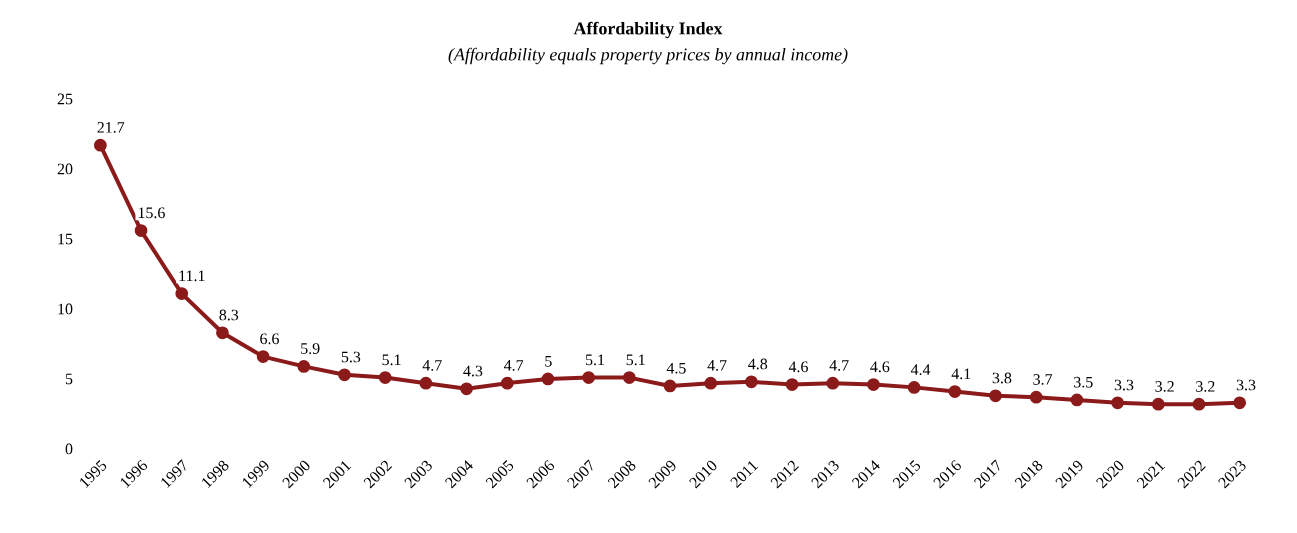 The height and width of the screenshot is (533, 1297). Describe the element at coordinates (1043, 379) in the screenshot. I see `data-label: 3.7` at that location.